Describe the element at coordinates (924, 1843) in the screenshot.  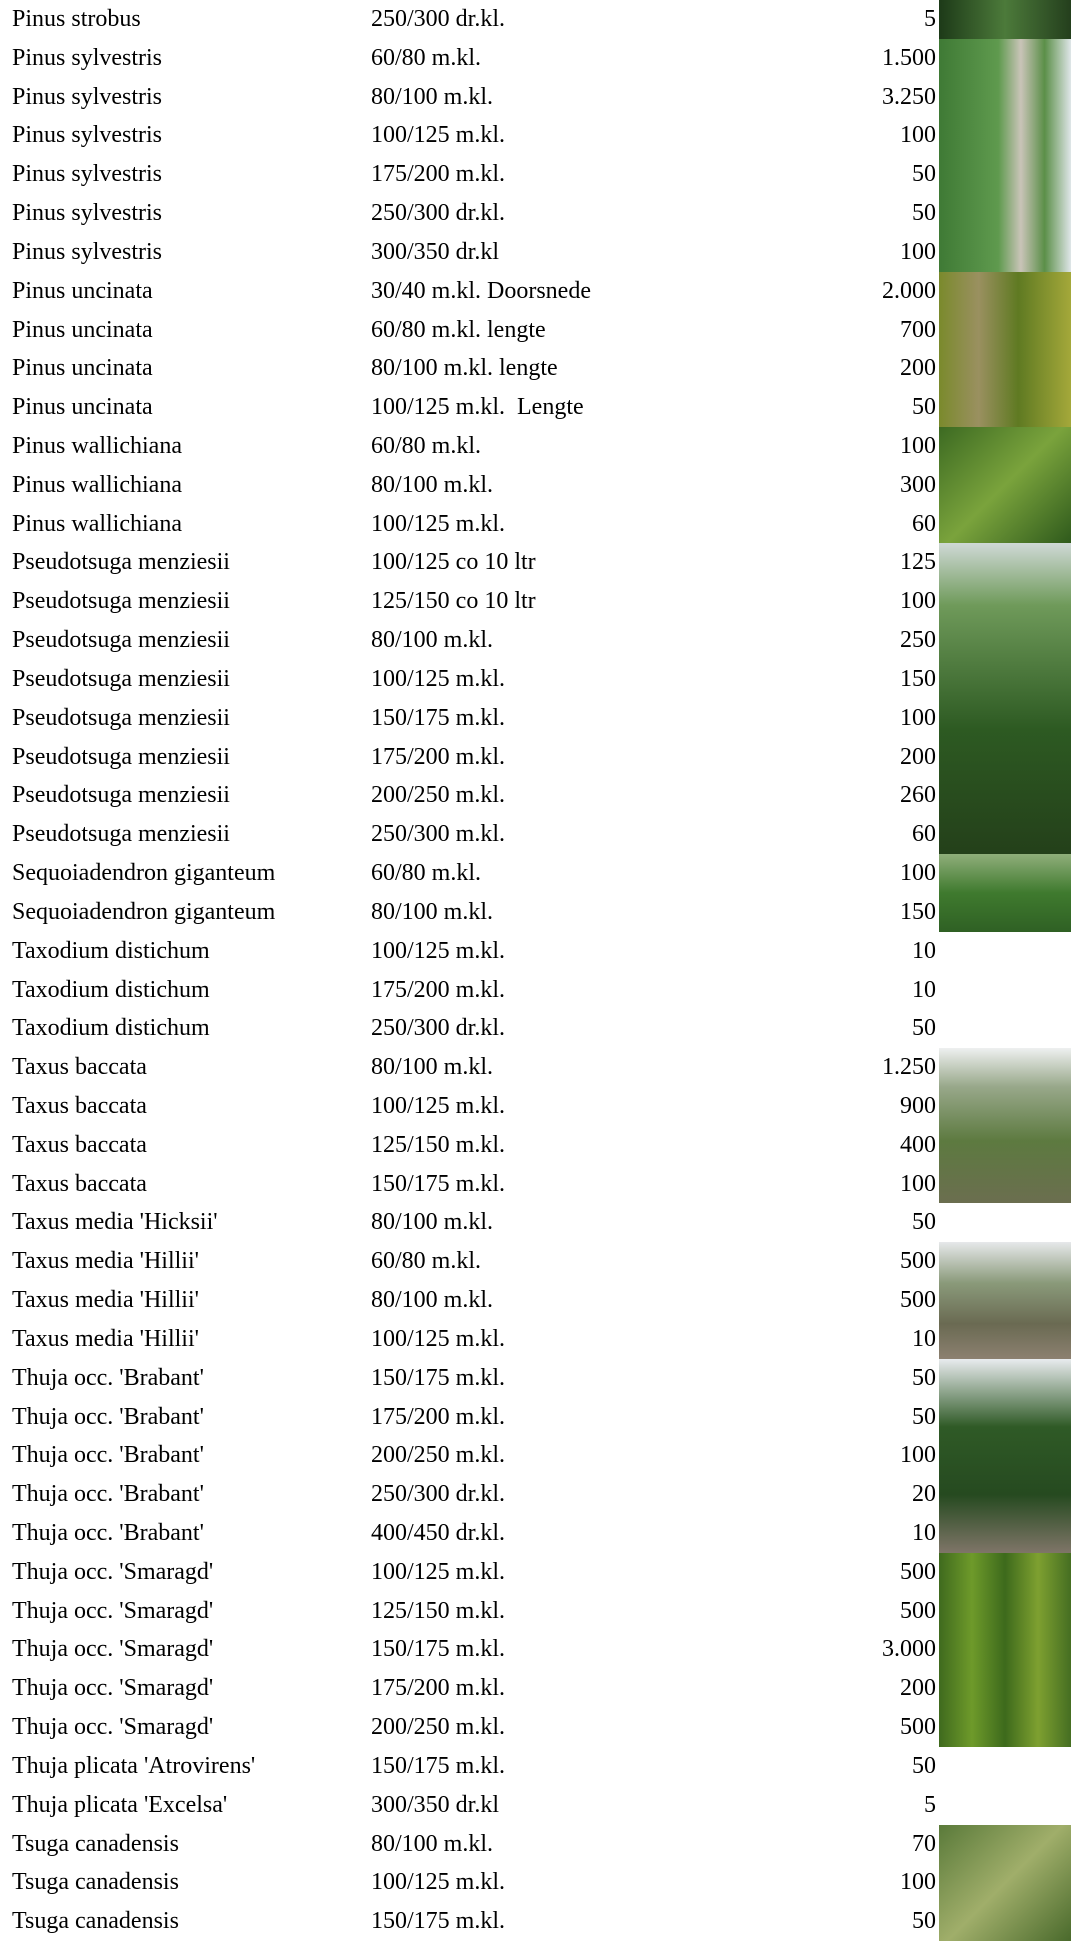
I see `quantity: 70` at that location.